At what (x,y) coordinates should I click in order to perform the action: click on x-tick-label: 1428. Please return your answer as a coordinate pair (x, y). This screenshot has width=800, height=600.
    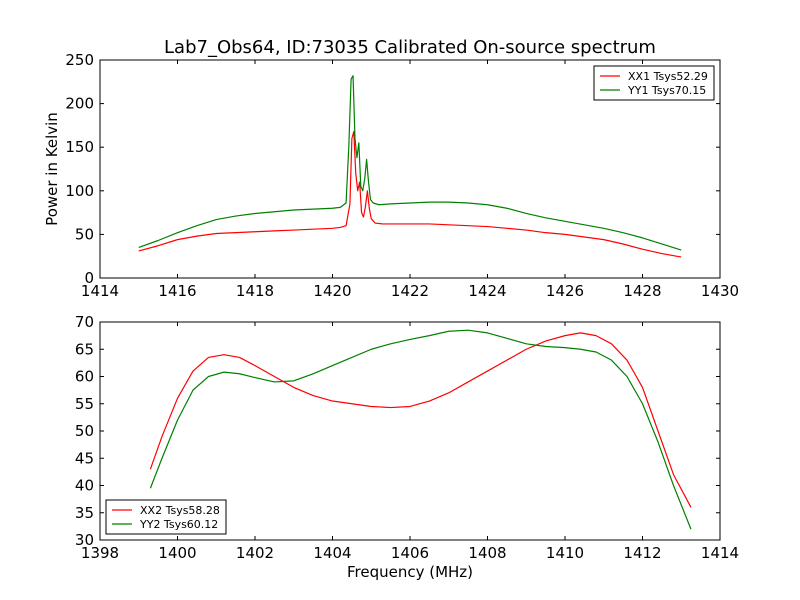
    Looking at the image, I should click on (642, 291).